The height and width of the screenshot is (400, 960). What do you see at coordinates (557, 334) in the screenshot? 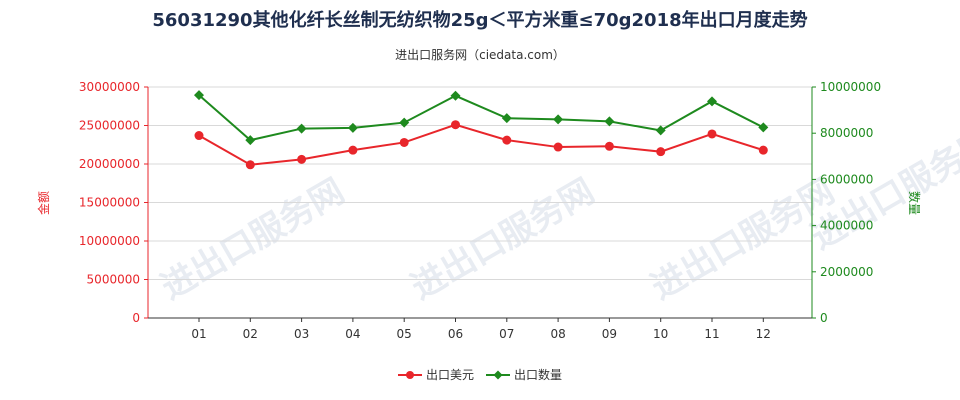
I see `x-tick-label: 08` at bounding box center [557, 334].